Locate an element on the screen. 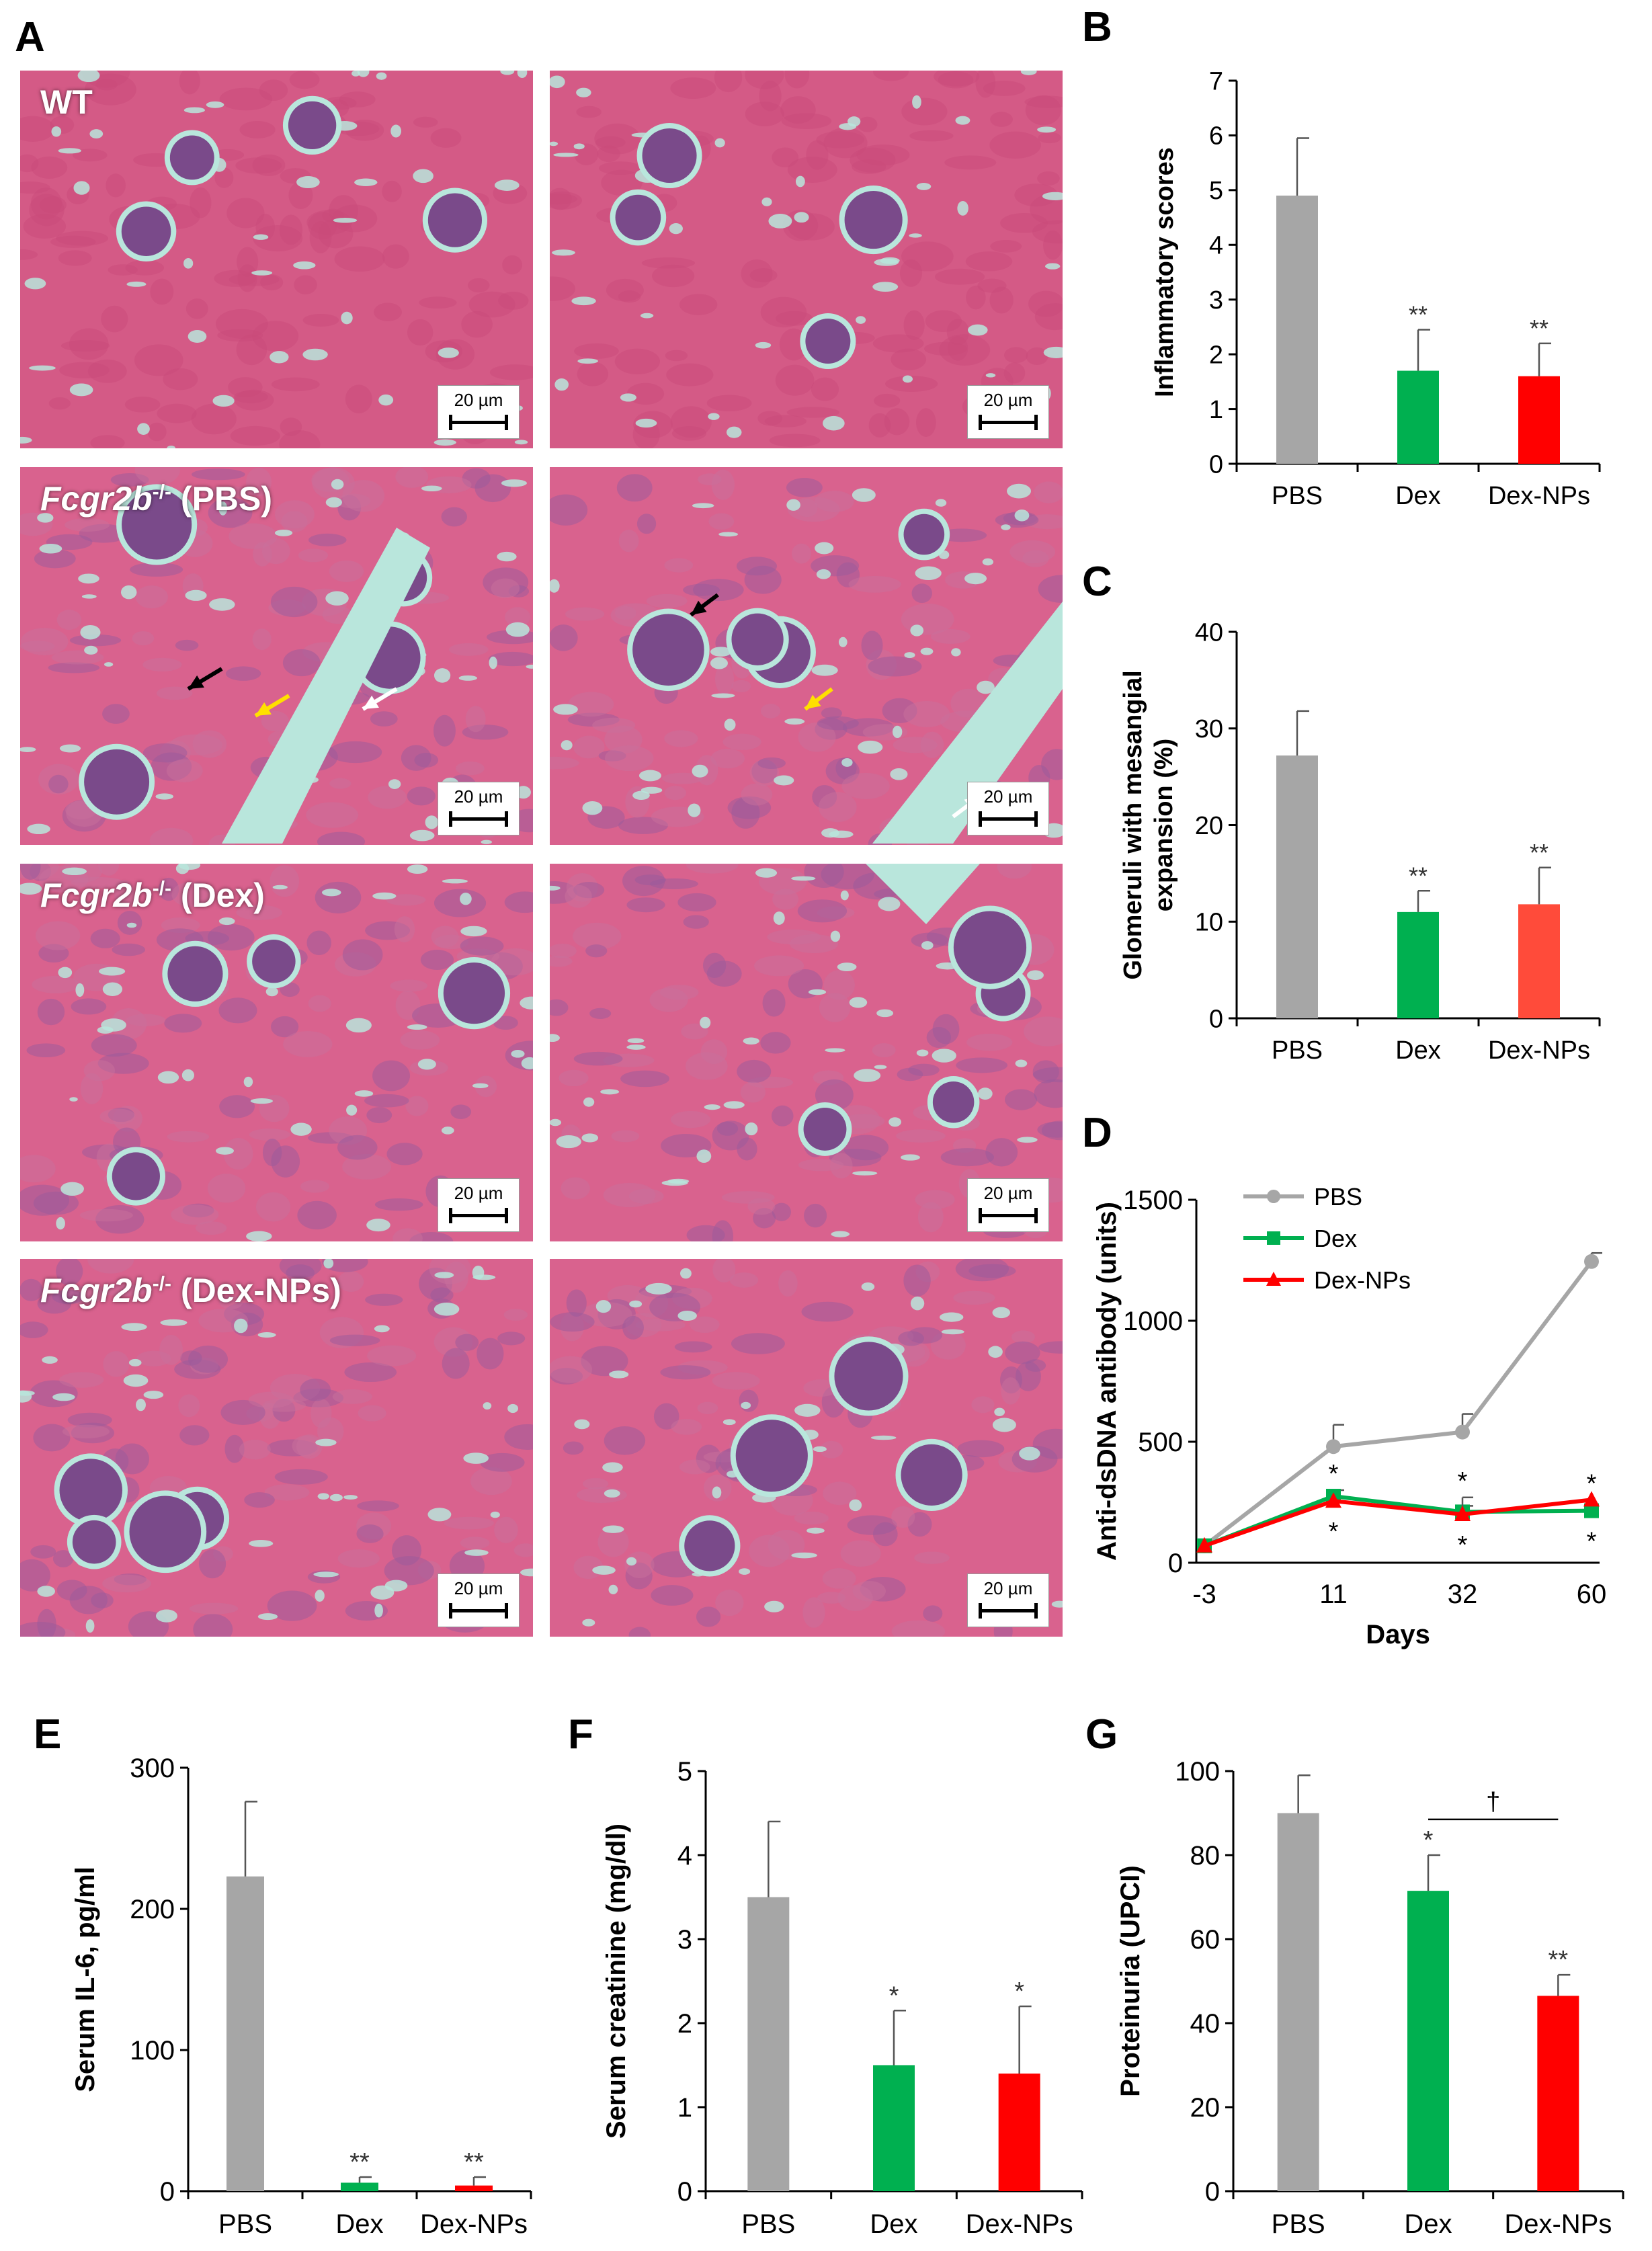  panel-label-g: G is located at coordinates (1101, 1734).